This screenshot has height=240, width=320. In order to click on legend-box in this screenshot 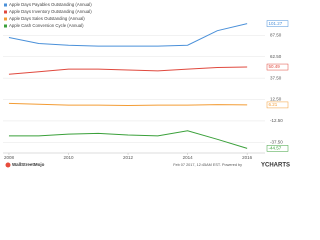, I will do `click(62, 17)`.